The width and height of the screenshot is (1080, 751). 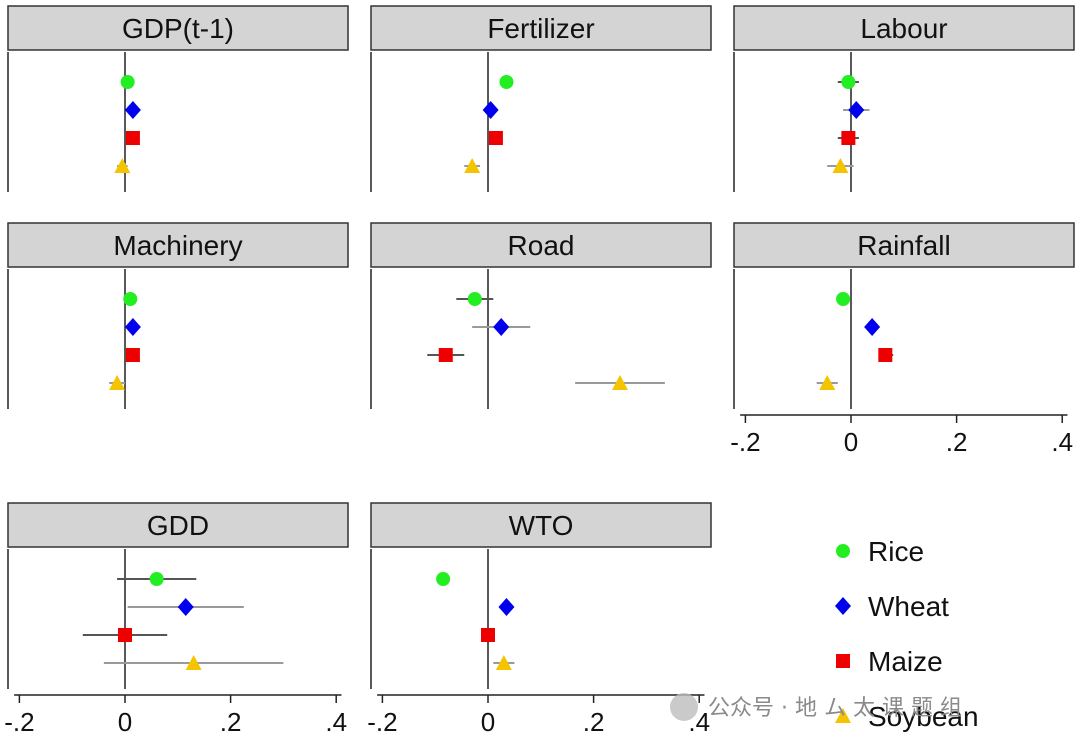 I want to click on panel-title: GDP(t-1), so click(x=178, y=28).